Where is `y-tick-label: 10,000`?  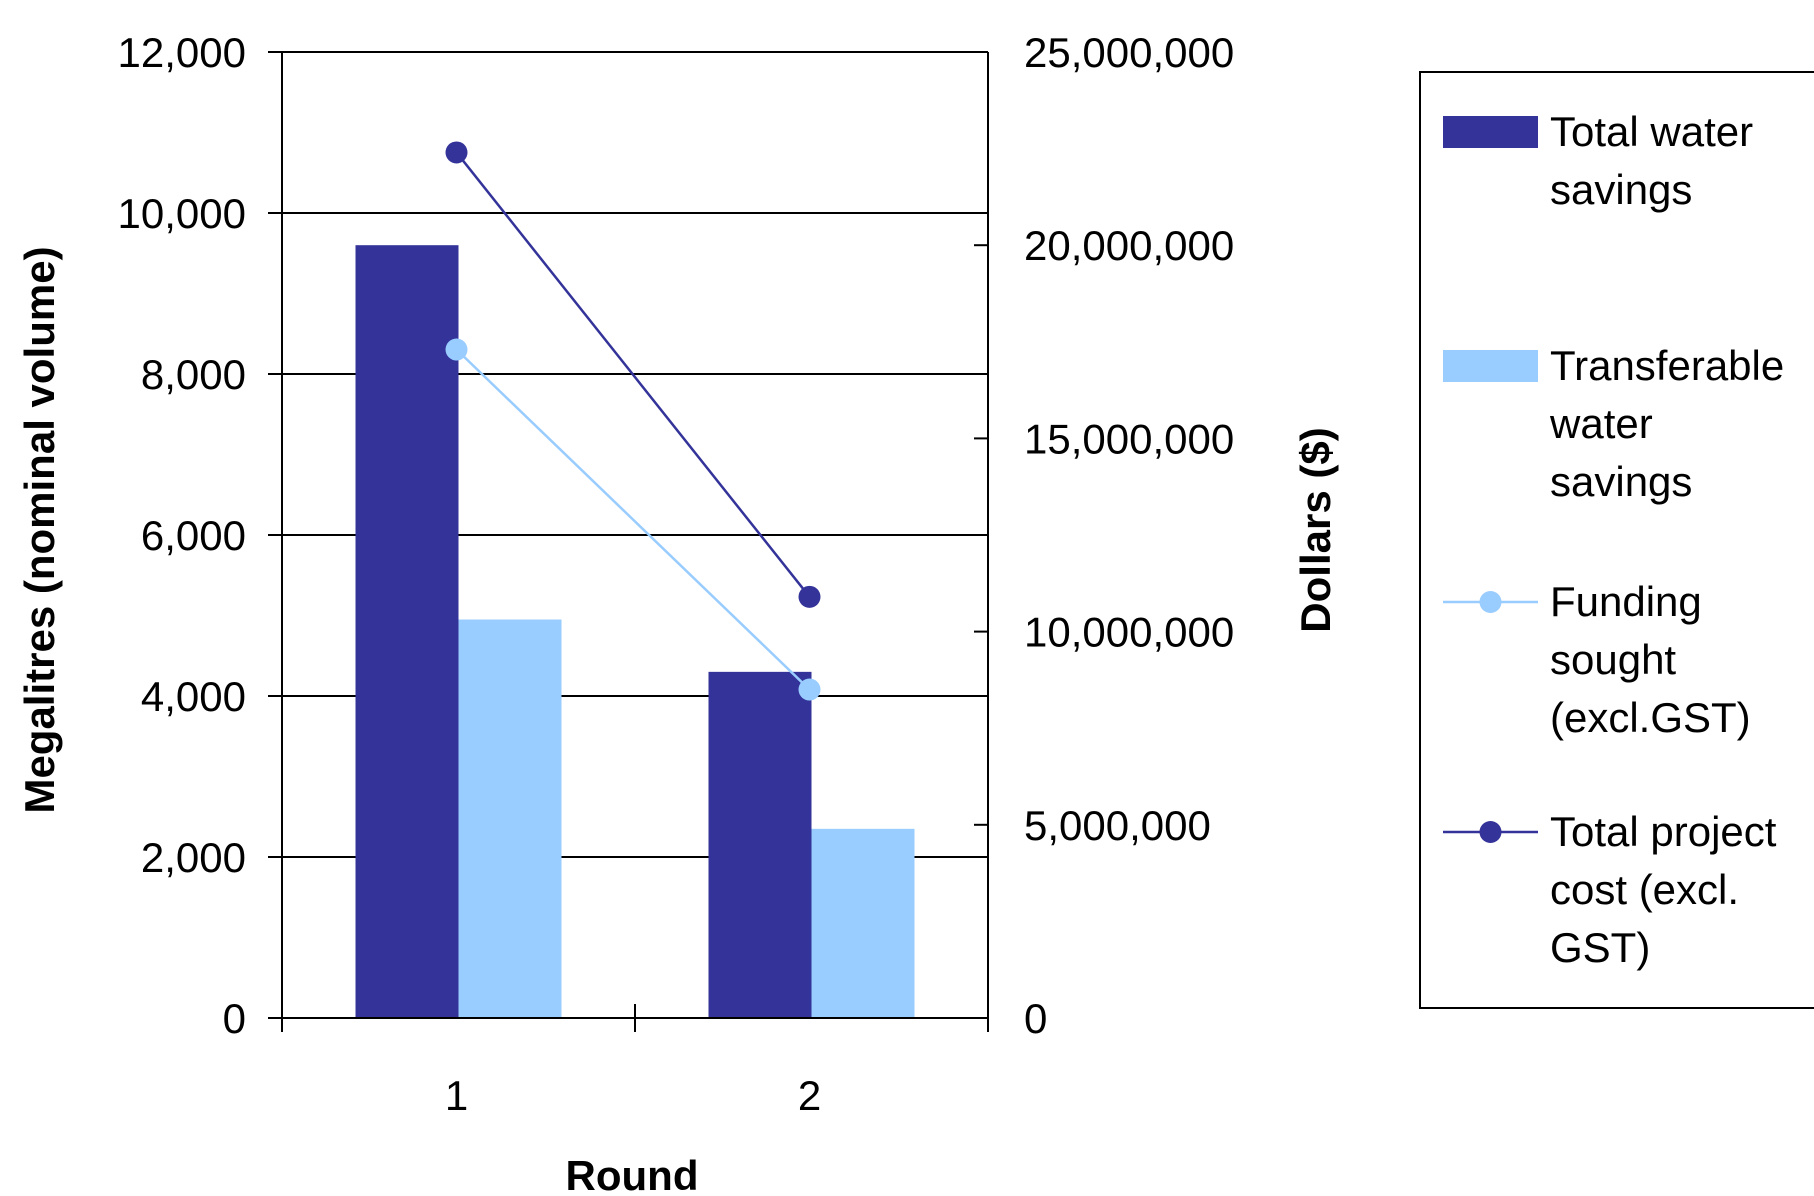
y-tick-label: 10,000 is located at coordinates (182, 213).